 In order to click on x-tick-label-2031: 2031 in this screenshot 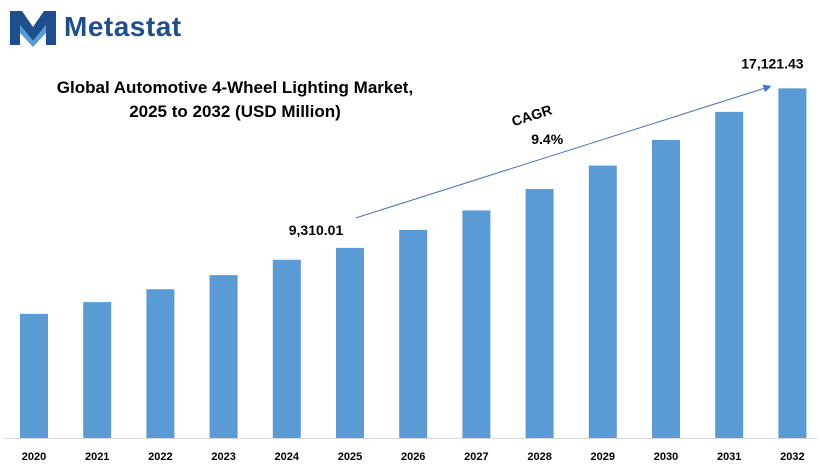, I will do `click(729, 457)`.